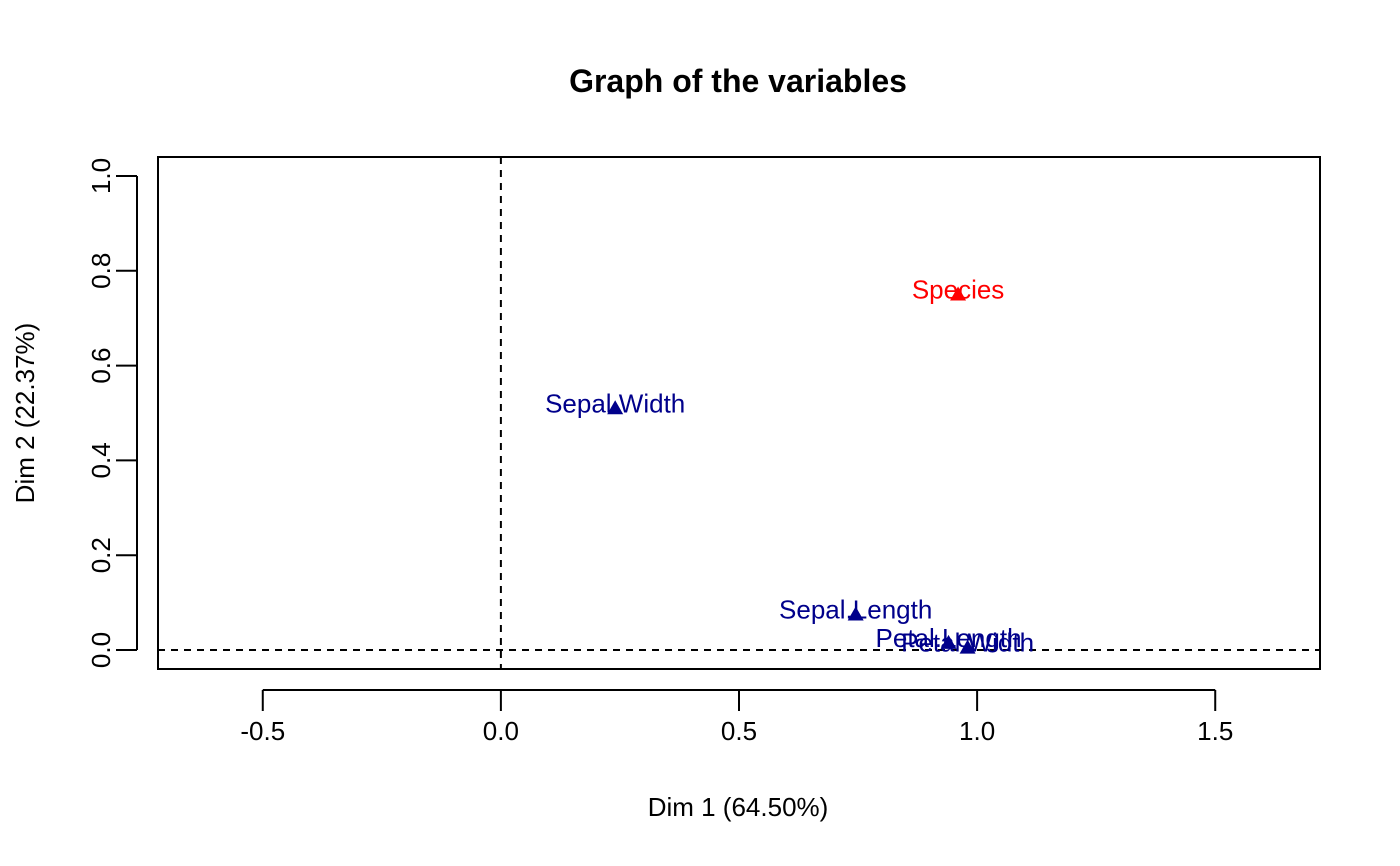 Image resolution: width=1400 pixels, height=866 pixels. Describe the element at coordinates (262, 731) in the screenshot. I see `x-tick-label: -0.5` at that location.